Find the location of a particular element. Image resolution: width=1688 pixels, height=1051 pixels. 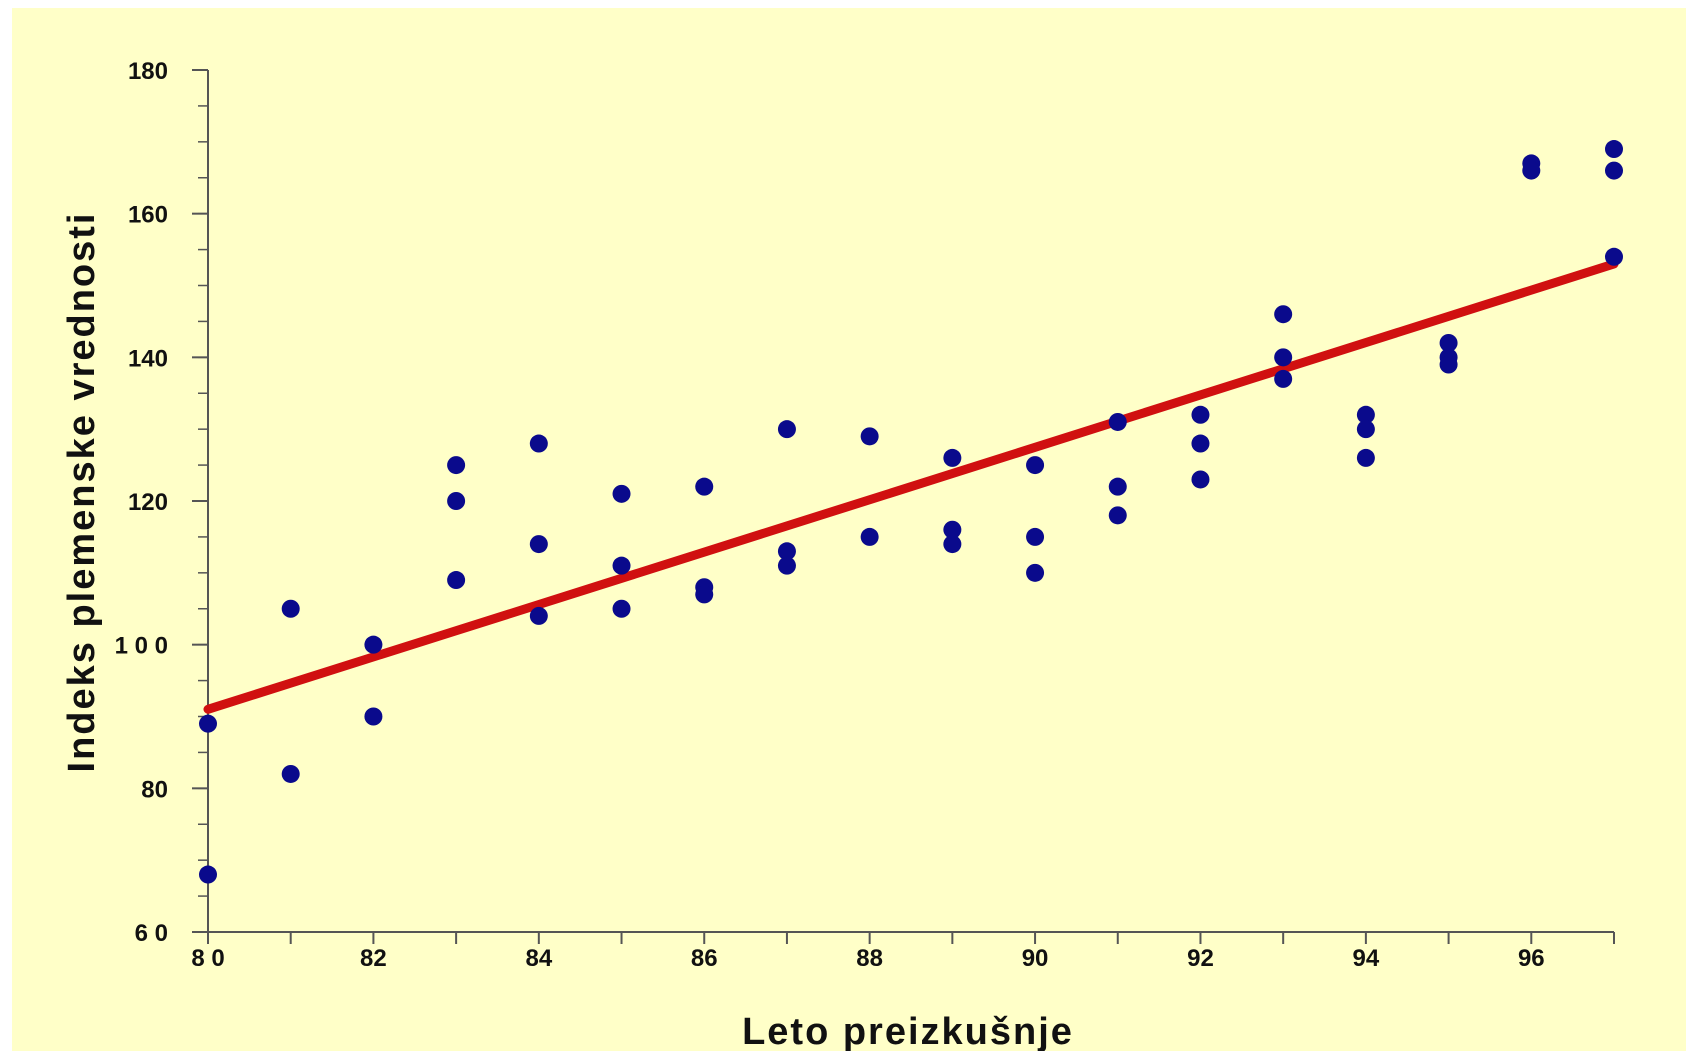

x-tick-label: 86 is located at coordinates (704, 958).